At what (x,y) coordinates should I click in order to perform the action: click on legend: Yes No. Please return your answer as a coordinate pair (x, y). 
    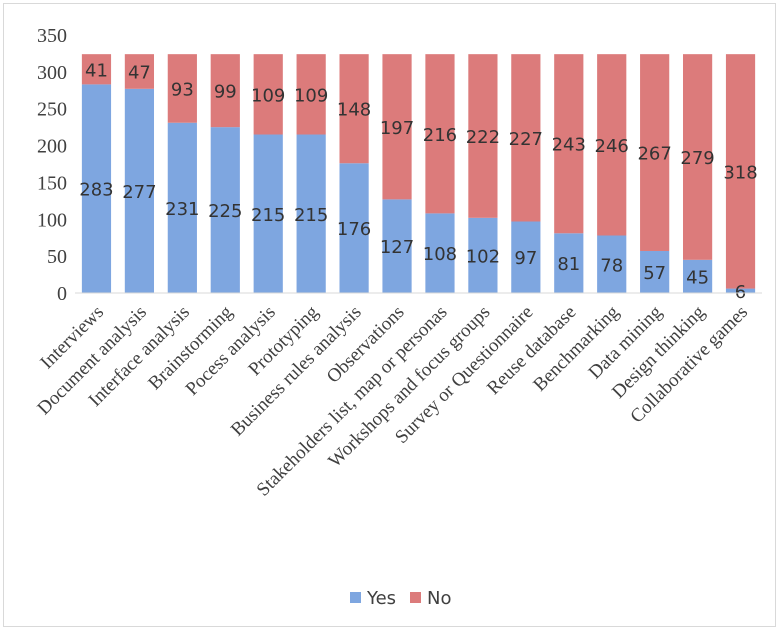
    Looking at the image, I should click on (400, 598).